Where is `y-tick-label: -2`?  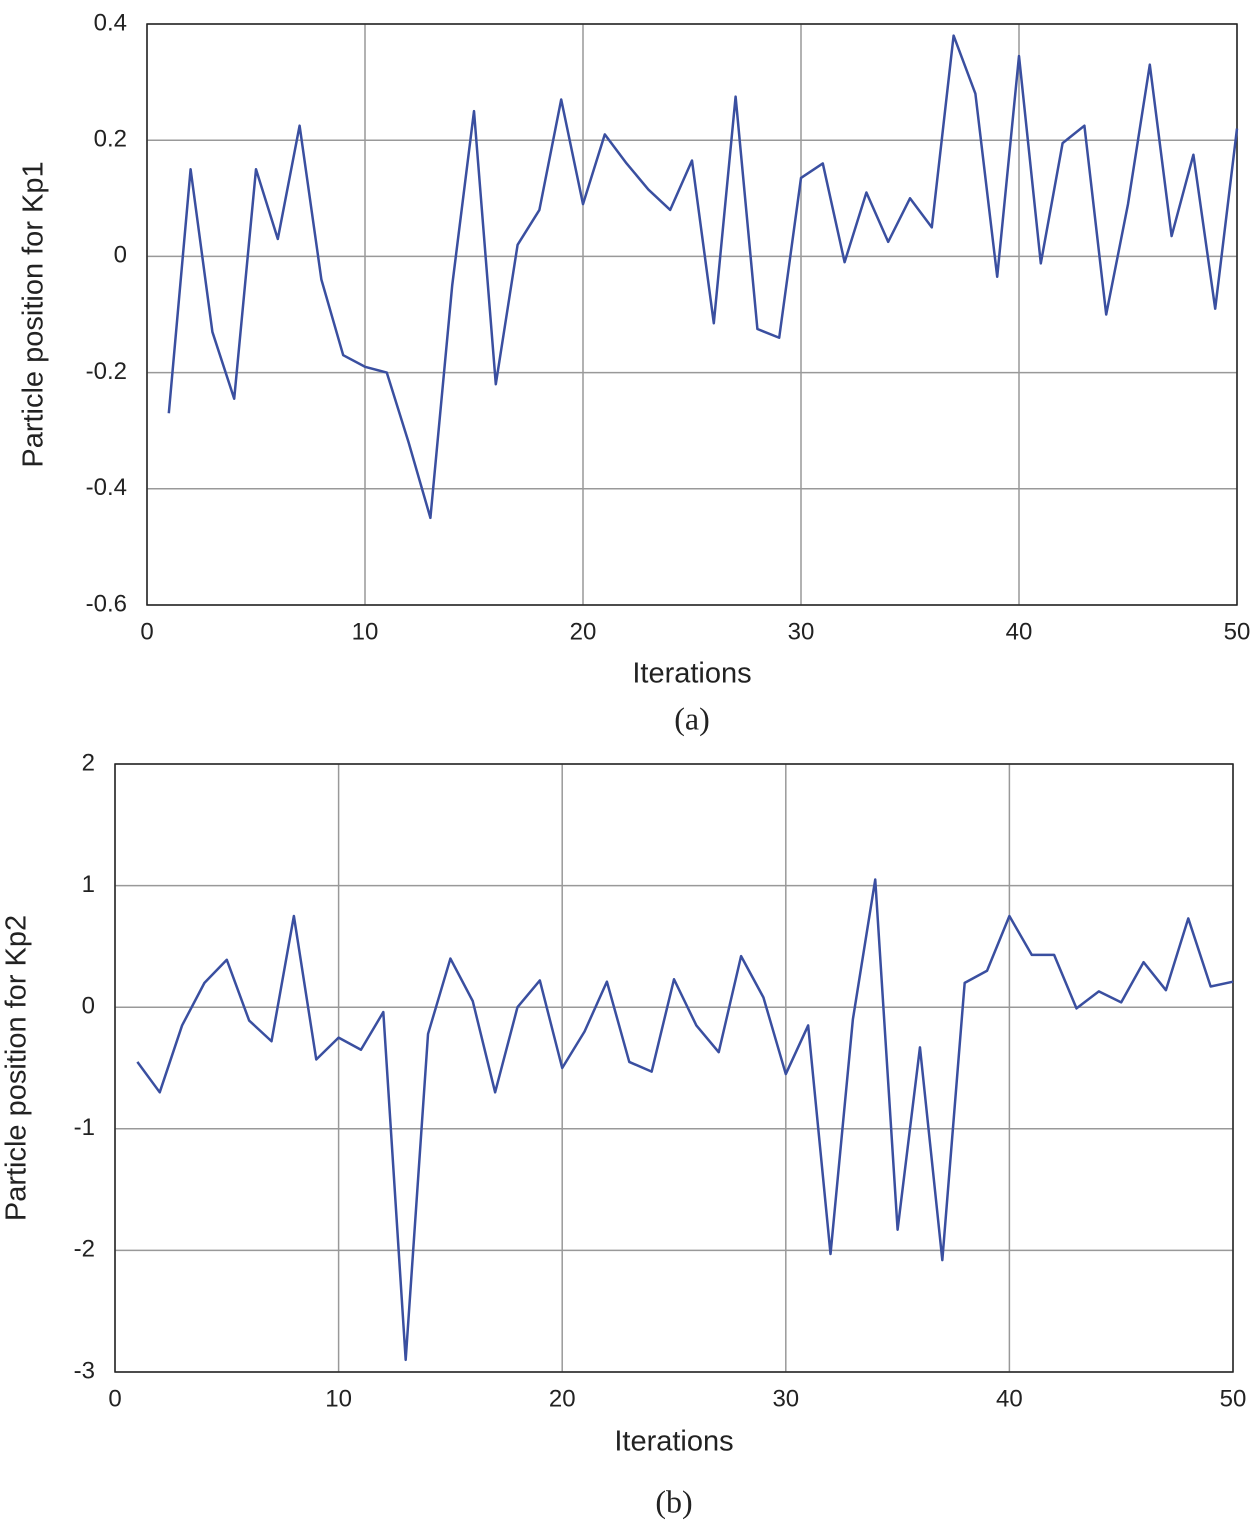 y-tick-label: -2 is located at coordinates (84, 1249).